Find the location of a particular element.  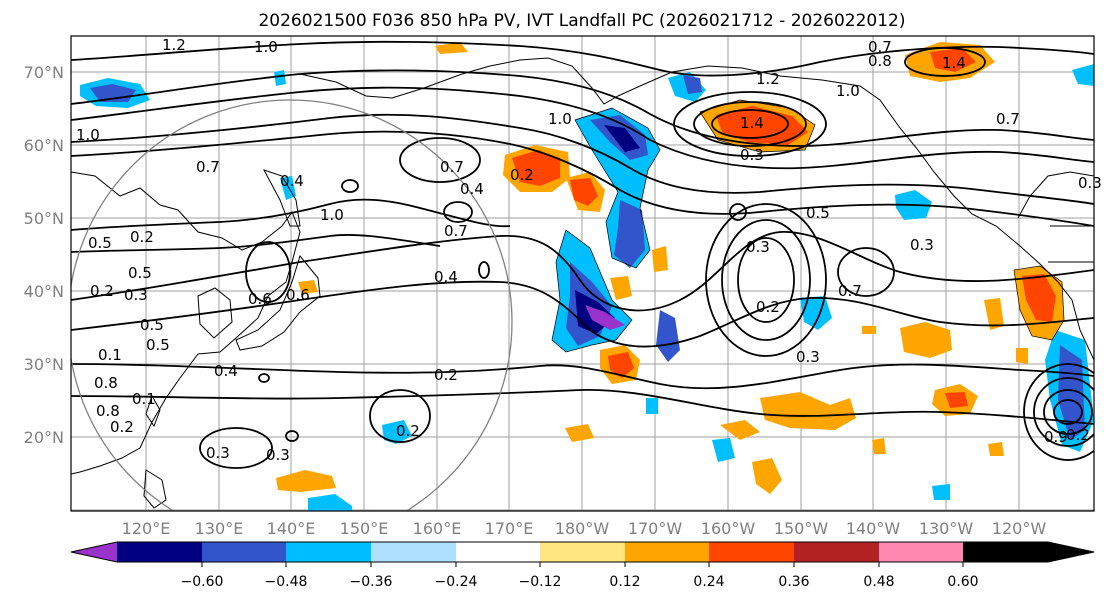

lon-label: 180°W is located at coordinates (582, 528).